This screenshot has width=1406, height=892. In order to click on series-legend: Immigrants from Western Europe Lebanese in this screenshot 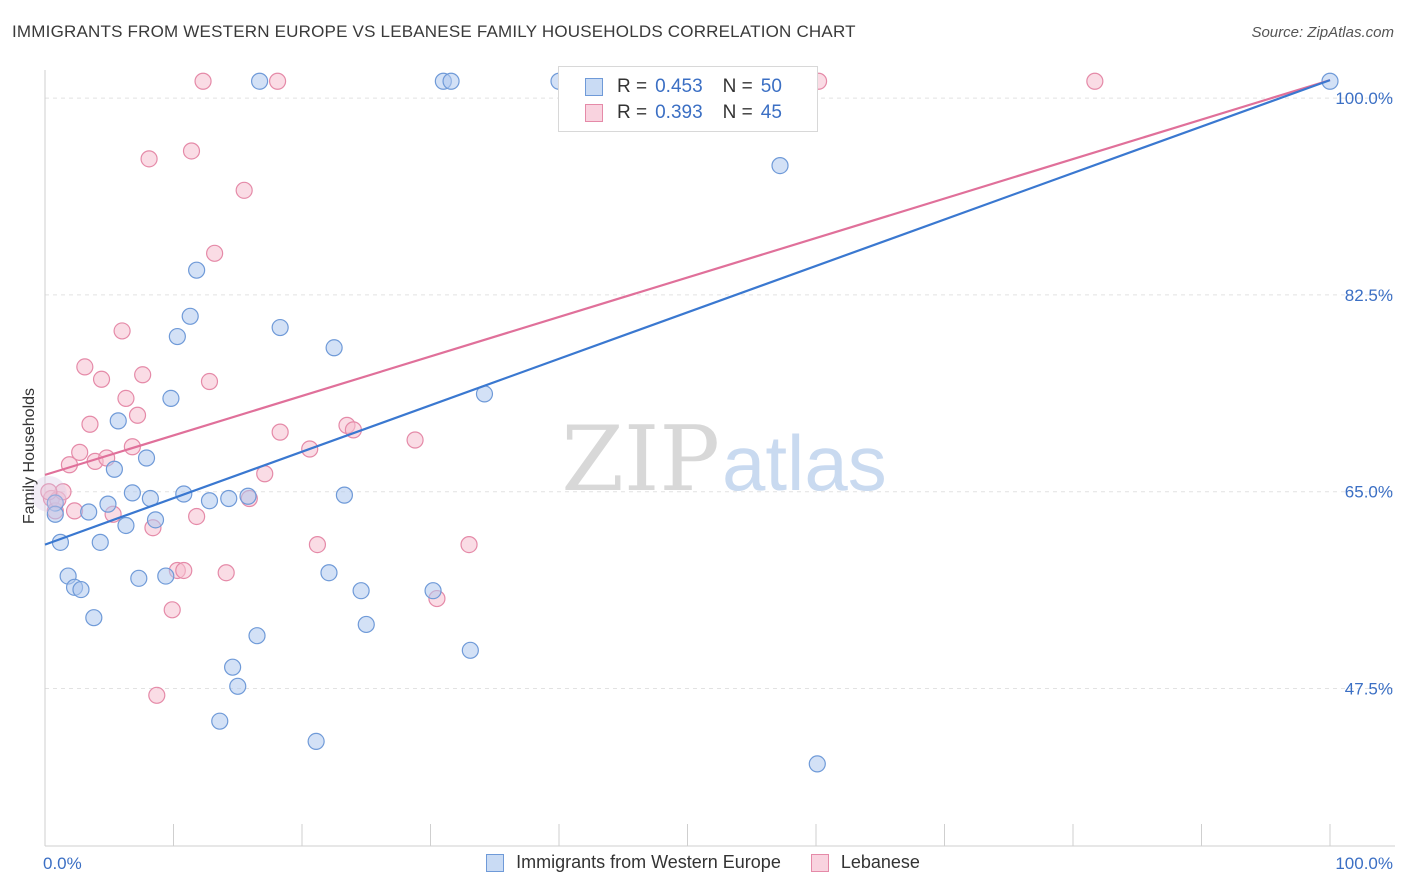, I will do `click(703, 862)`.